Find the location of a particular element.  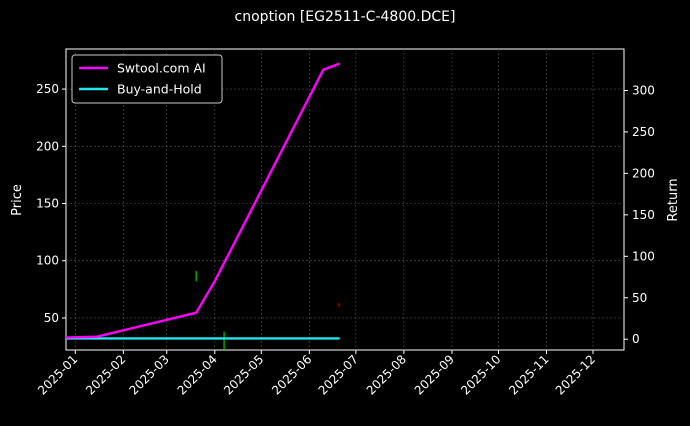

y-left-tick-label: 150 is located at coordinates (47, 204).